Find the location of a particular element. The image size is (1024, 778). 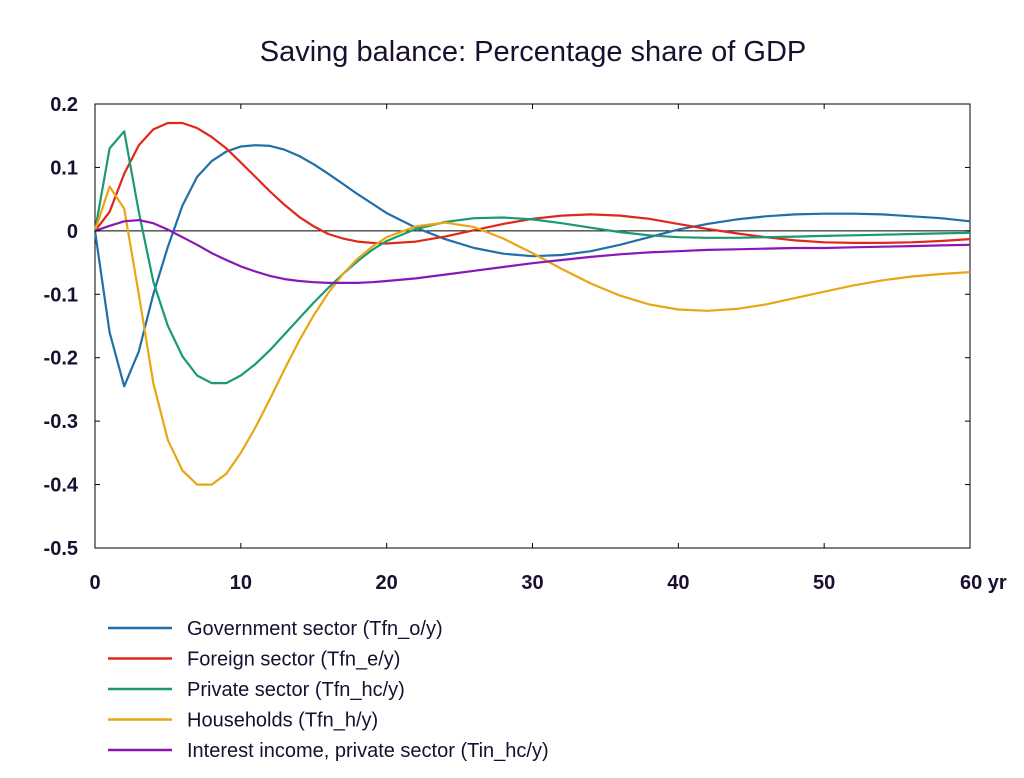

x-tick-label: 20 is located at coordinates (387, 583).